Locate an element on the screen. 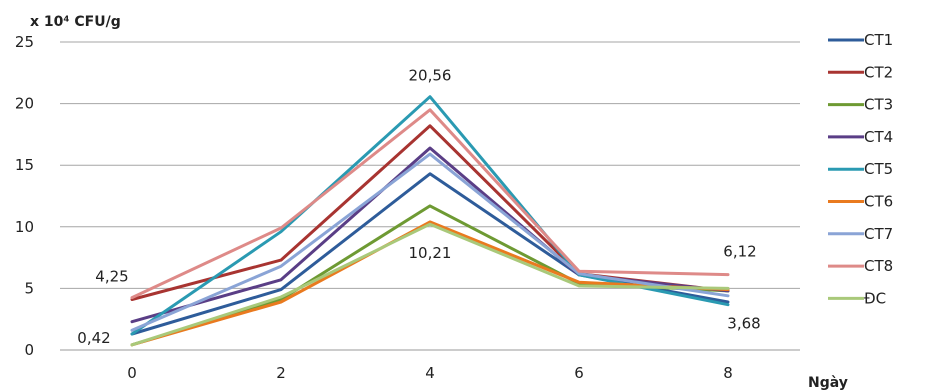 The image size is (928, 392). x-tick-label: 8 is located at coordinates (728, 373).